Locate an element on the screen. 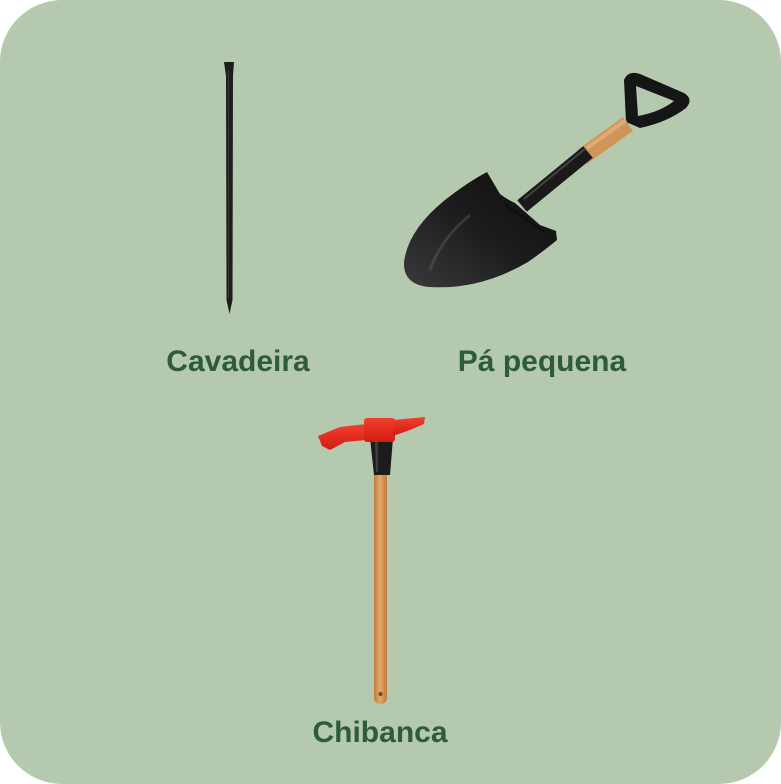  tool-label-cavadeira: Cavadeira is located at coordinates (238, 361).